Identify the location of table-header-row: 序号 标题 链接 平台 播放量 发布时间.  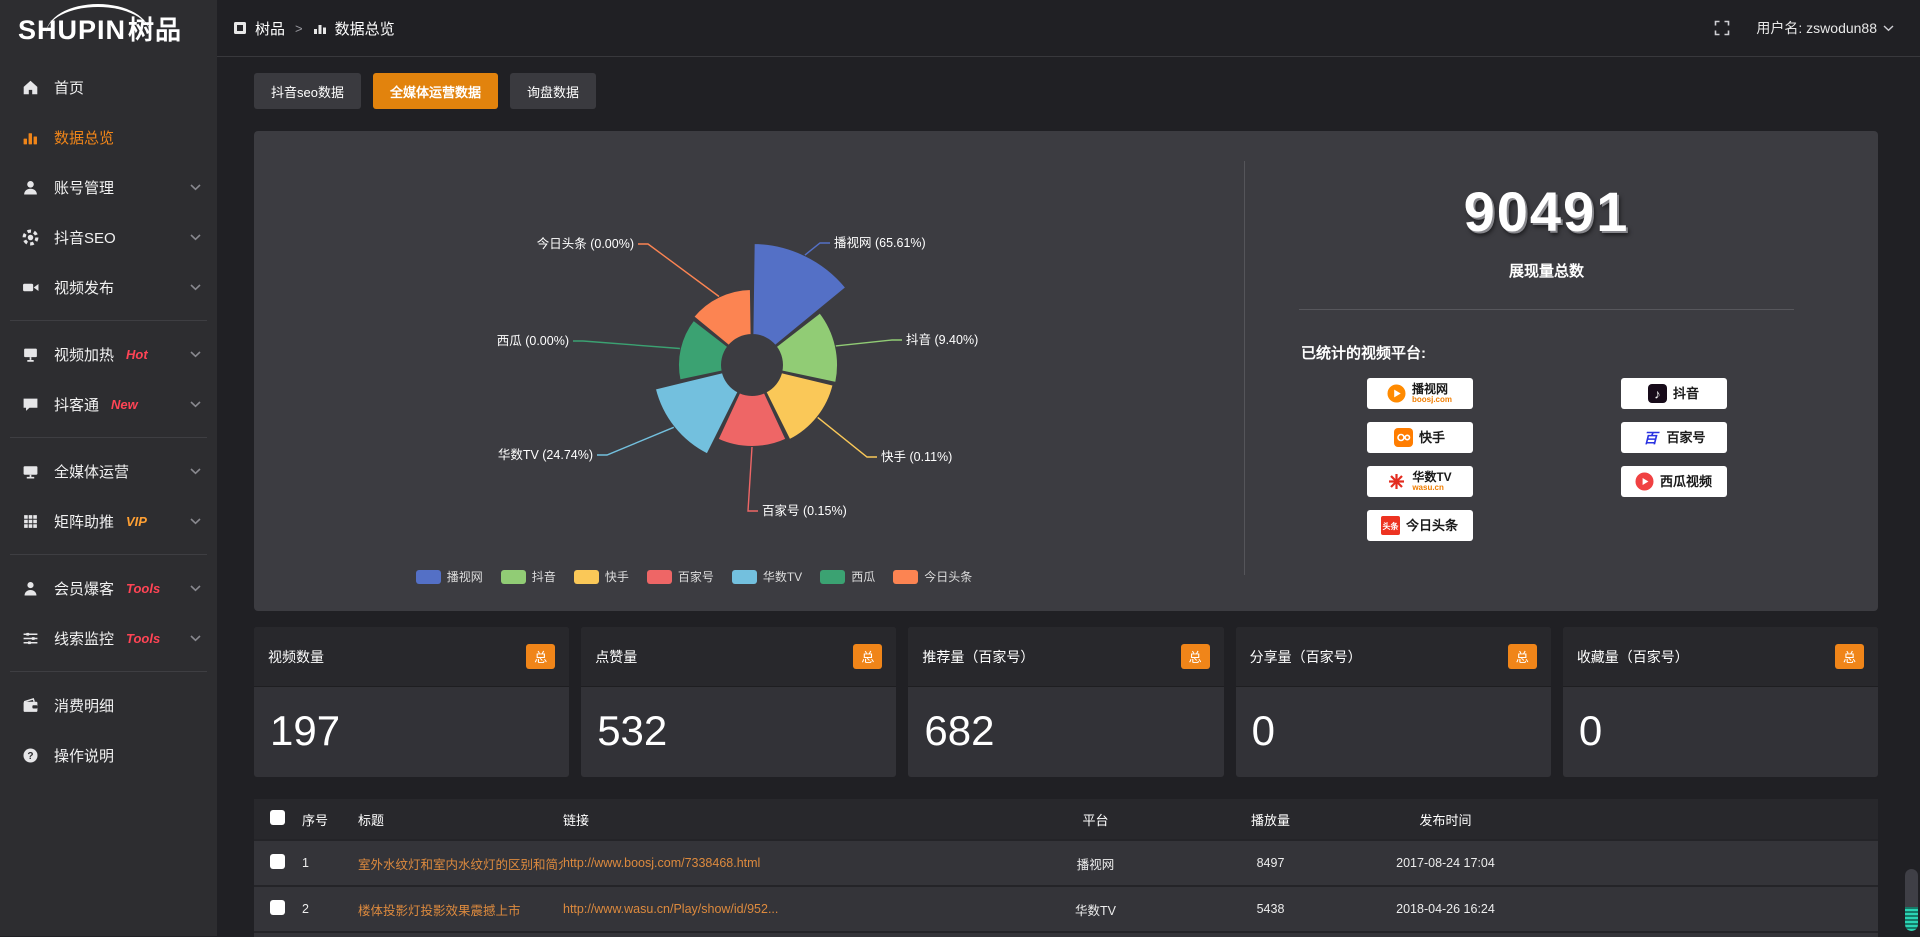
(1066, 820).